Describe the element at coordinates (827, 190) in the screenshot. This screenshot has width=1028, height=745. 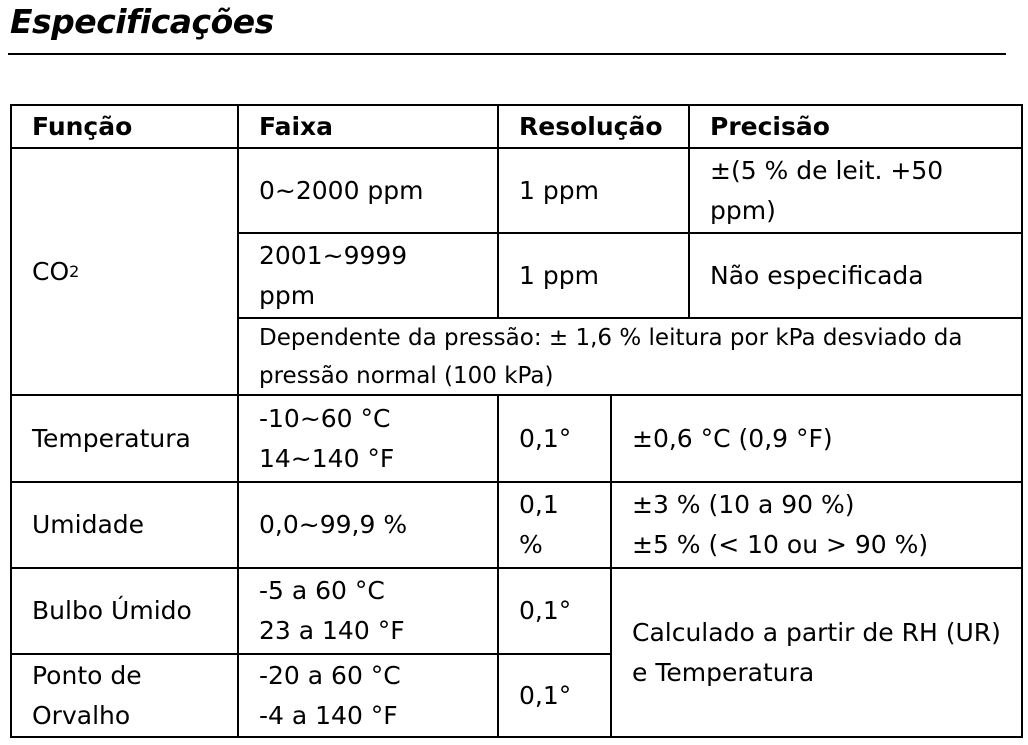
I see `co2-row1-accuracy: ±(5 % de leit. +50 ppm)` at that location.